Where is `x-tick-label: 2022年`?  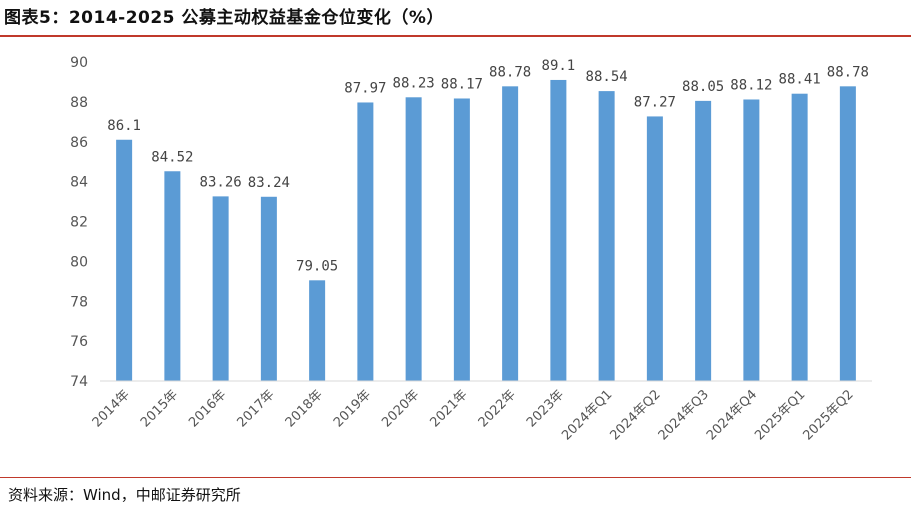 x-tick-label: 2022年 is located at coordinates (497, 408).